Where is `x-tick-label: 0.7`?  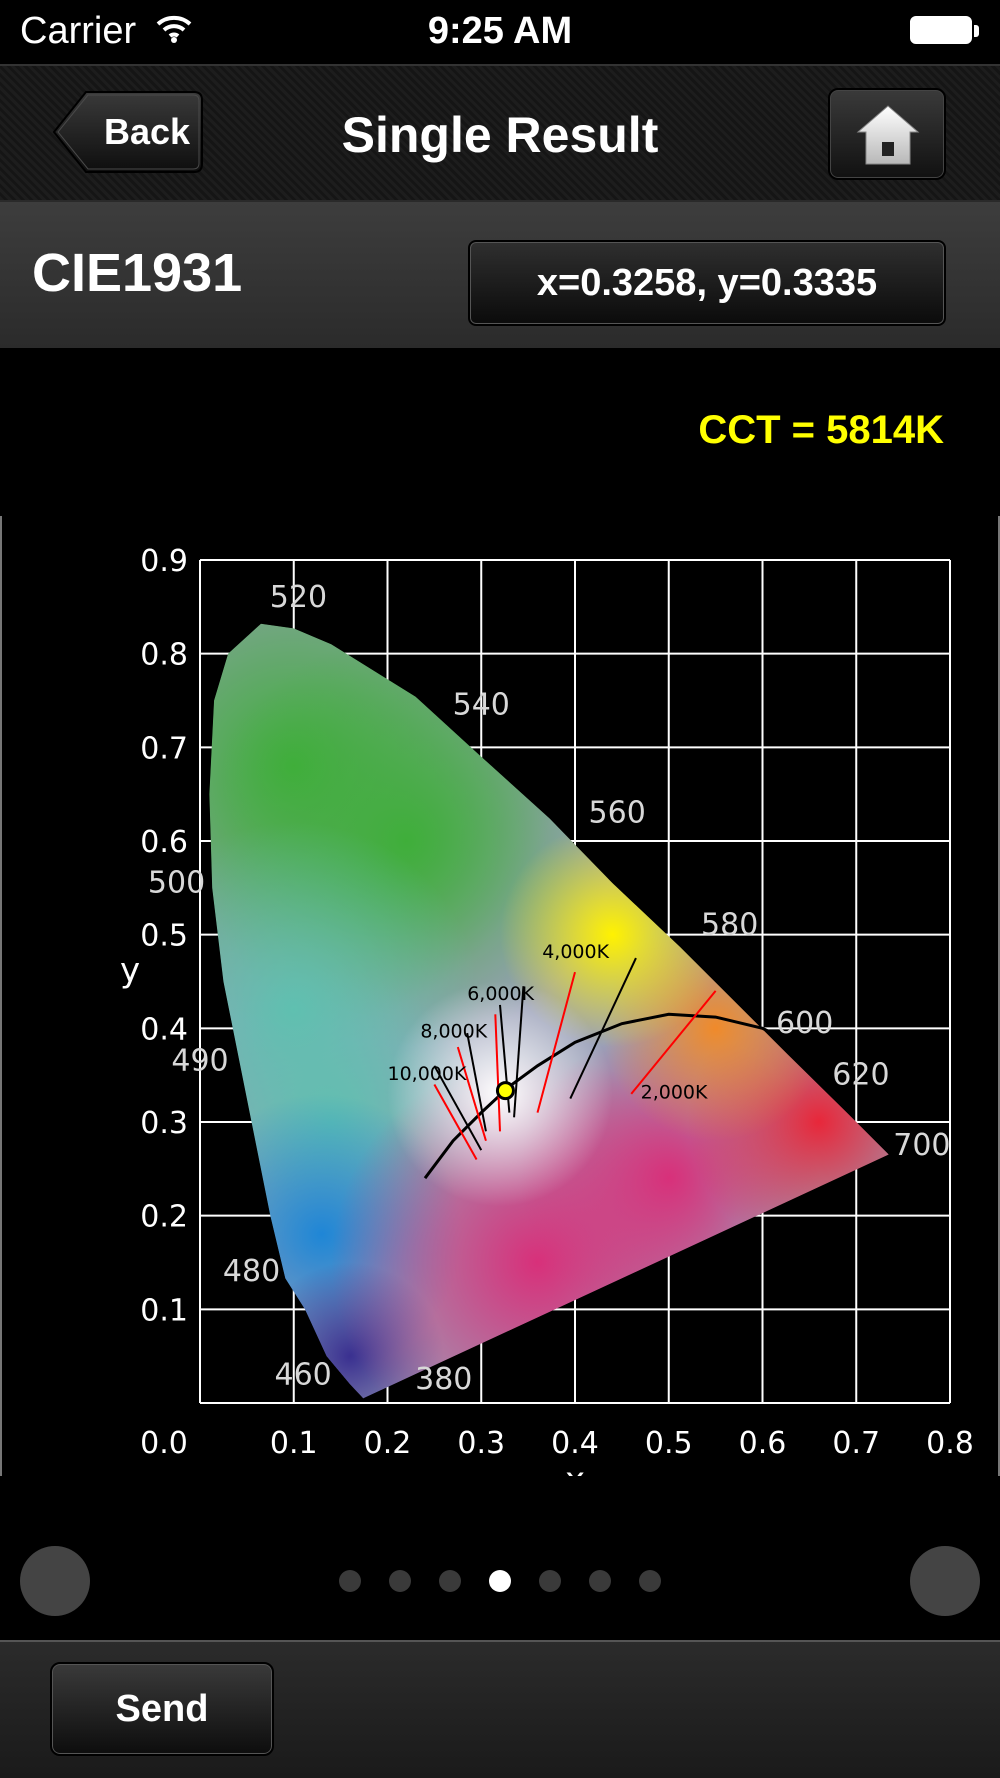 x-tick-label: 0.7 is located at coordinates (856, 1443).